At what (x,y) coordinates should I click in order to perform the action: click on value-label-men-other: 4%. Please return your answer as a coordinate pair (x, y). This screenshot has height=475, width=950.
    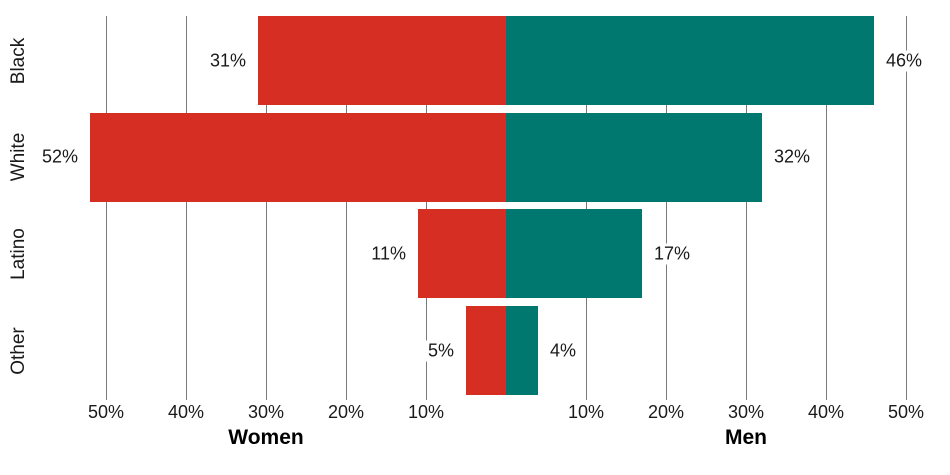
    Looking at the image, I should click on (563, 351).